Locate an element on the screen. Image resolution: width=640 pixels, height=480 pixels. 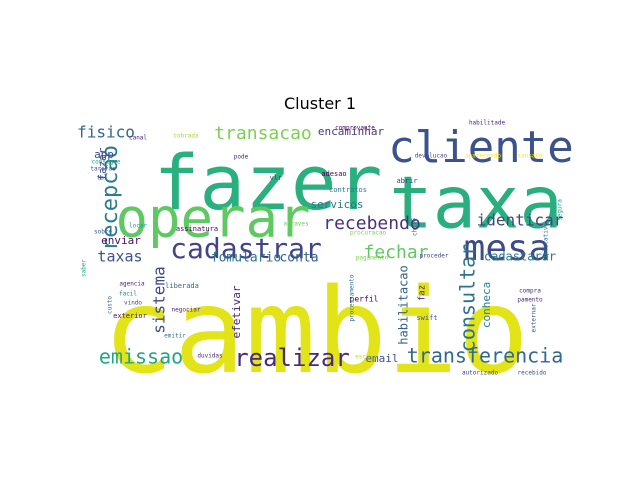
cloud-word-externar: externar is located at coordinates (534, 317).